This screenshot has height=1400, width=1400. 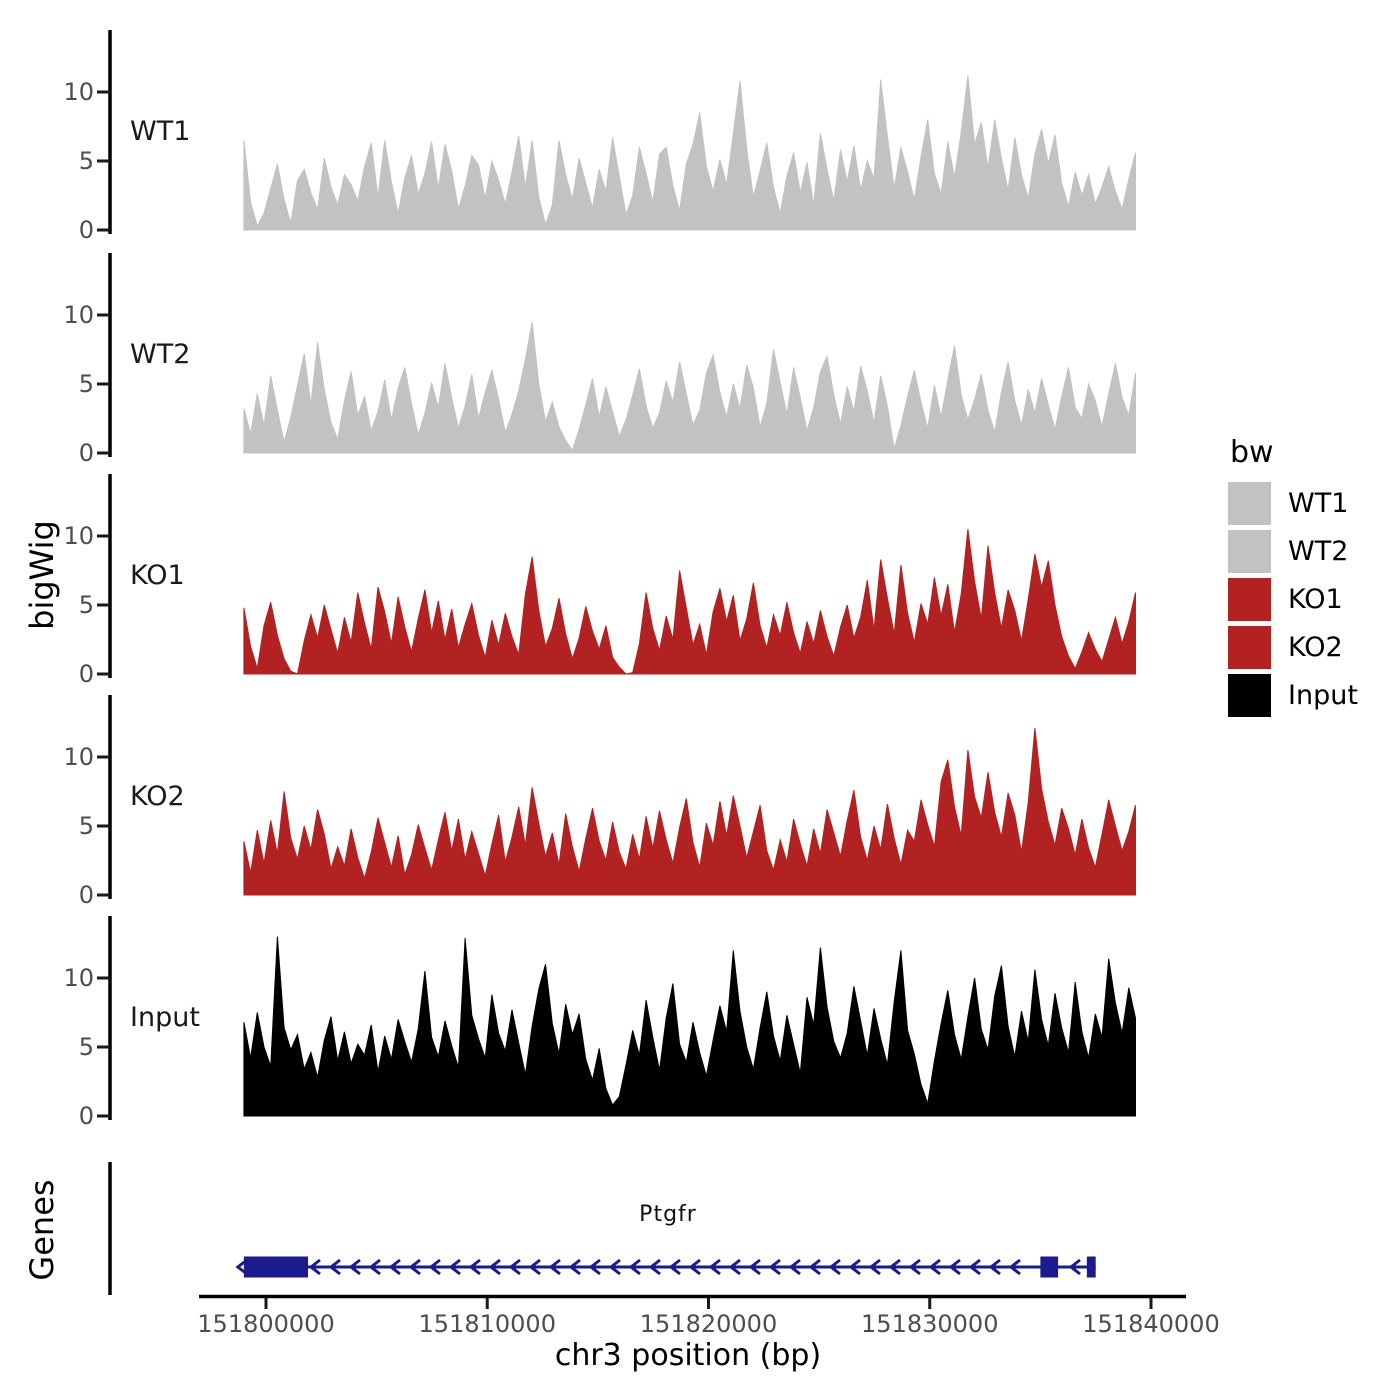 What do you see at coordinates (930, 1324) in the screenshot?
I see `x-tick-label: 151830000` at bounding box center [930, 1324].